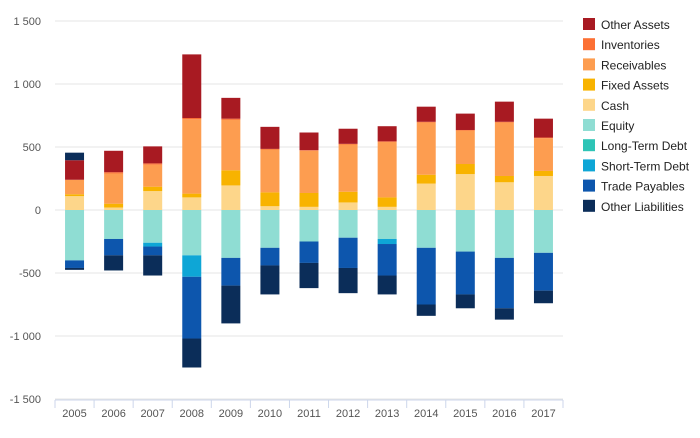  I want to click on x-tick-label: 2016, so click(504, 414).